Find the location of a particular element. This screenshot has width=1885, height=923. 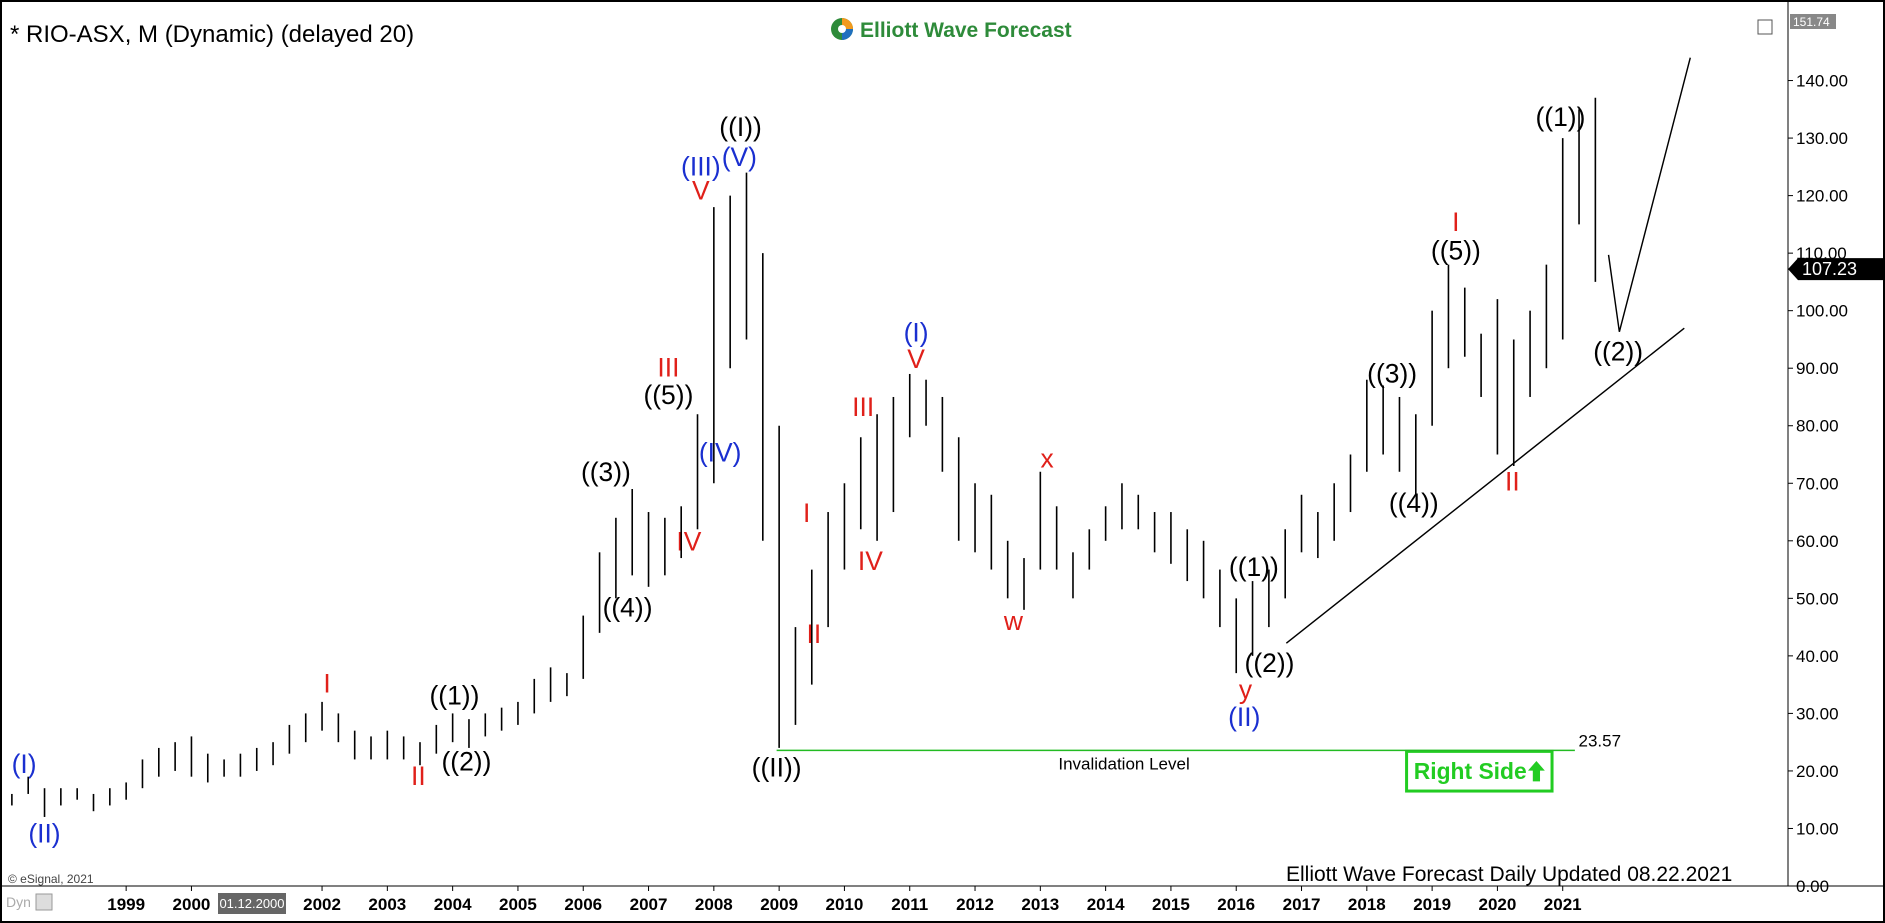

logo-text: Elliott Wave Forecast is located at coordinates (966, 30).